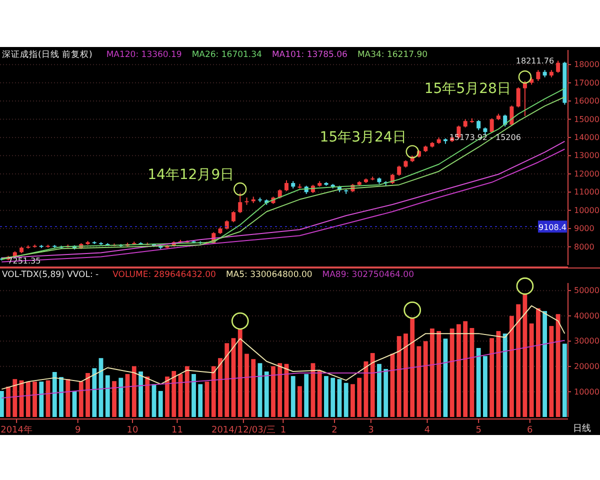 The width and height of the screenshot is (600, 480). I want to click on y-tick-label: 50000, so click(587, 291).